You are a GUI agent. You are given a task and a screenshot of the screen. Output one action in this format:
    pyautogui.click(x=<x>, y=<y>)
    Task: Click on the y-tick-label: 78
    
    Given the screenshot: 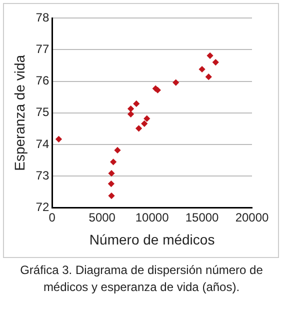 What is the action you would take?
    pyautogui.click(x=43, y=17)
    